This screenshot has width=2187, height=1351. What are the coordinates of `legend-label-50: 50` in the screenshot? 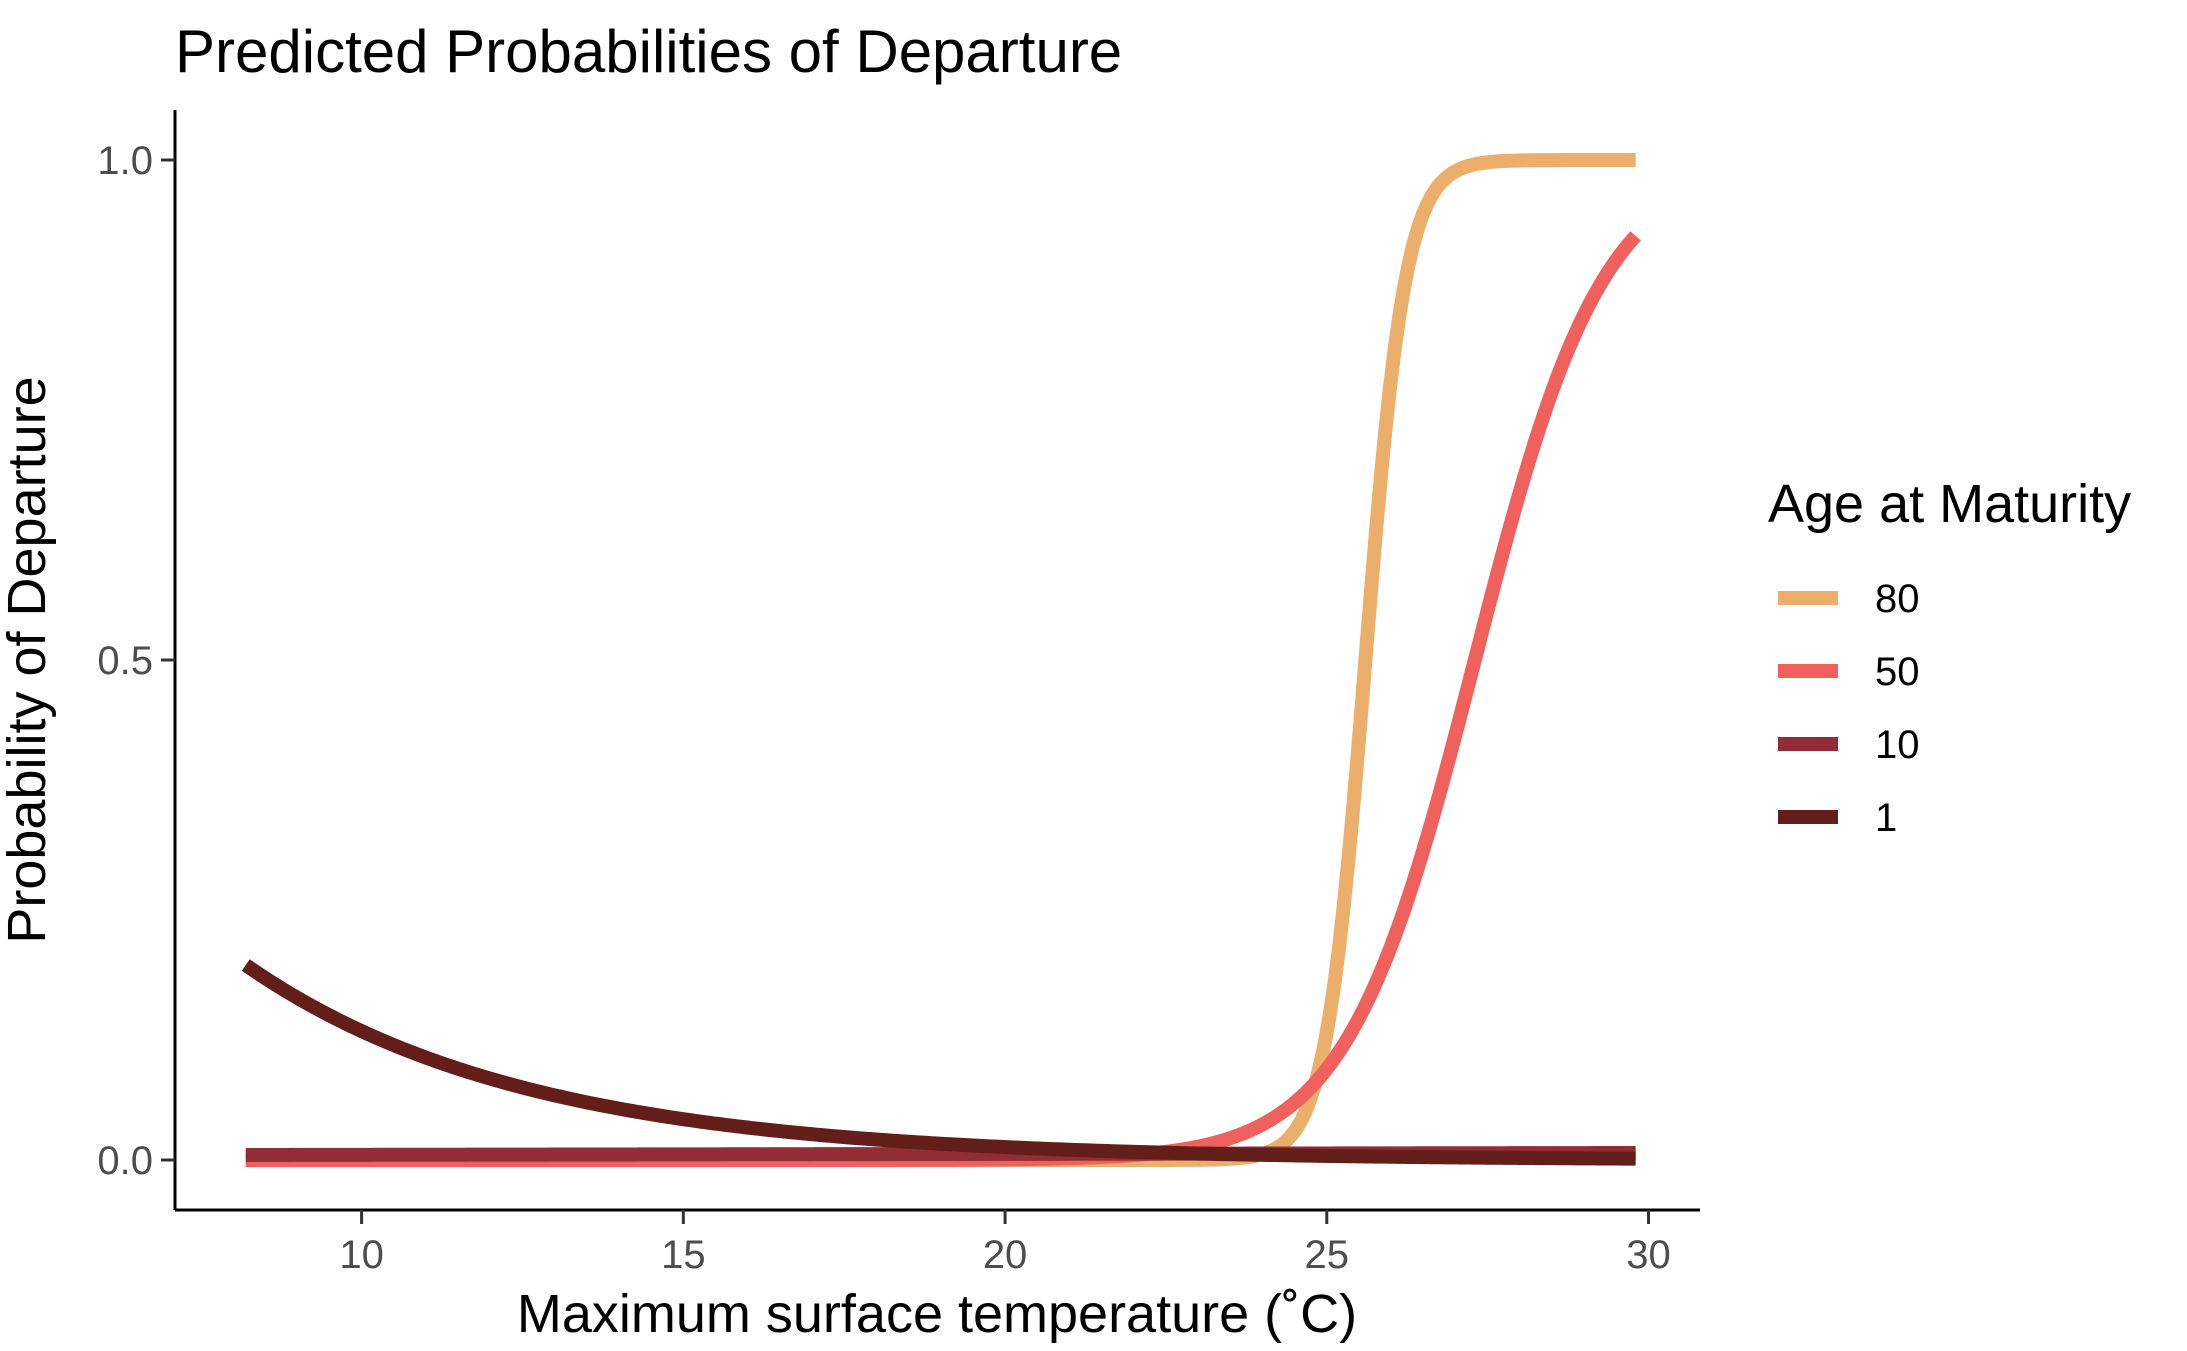 It's located at (1897, 672).